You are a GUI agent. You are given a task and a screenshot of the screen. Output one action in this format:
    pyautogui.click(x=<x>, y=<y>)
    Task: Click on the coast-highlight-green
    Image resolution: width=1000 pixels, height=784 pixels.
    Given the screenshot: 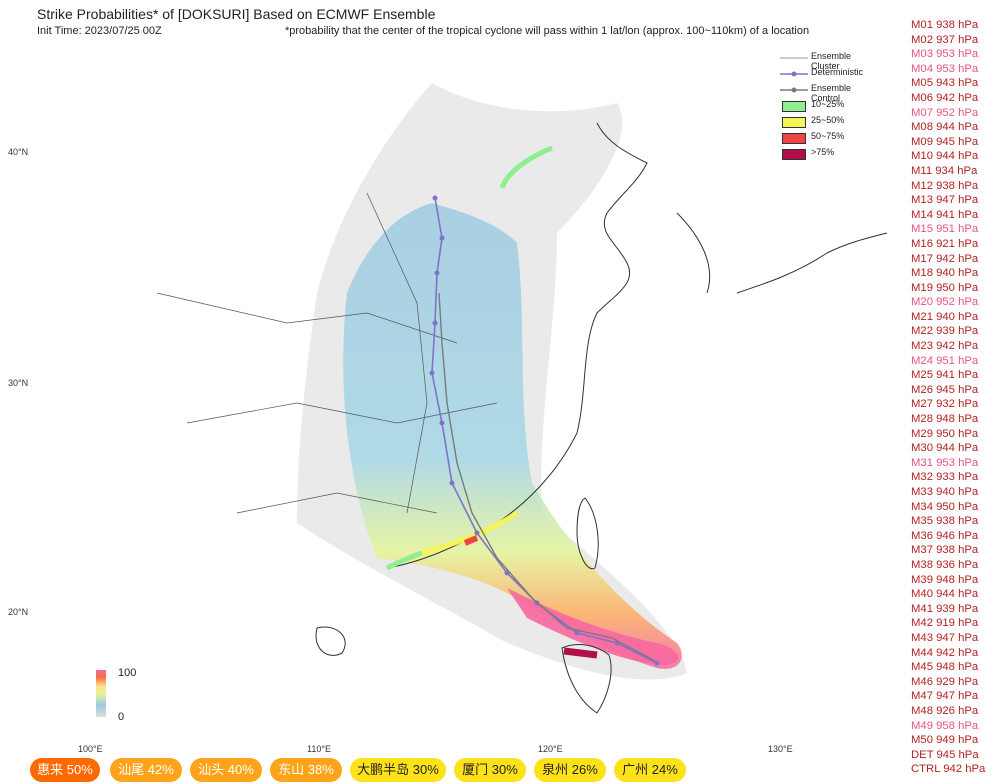 What is the action you would take?
    pyautogui.click(x=404, y=560)
    